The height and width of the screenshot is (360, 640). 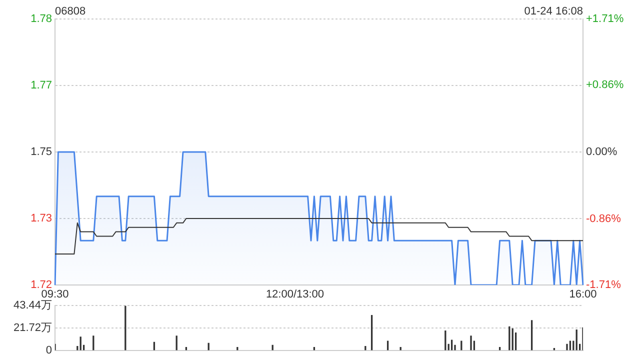 I want to click on text: 01-24 16:08, so click(x=553, y=12).